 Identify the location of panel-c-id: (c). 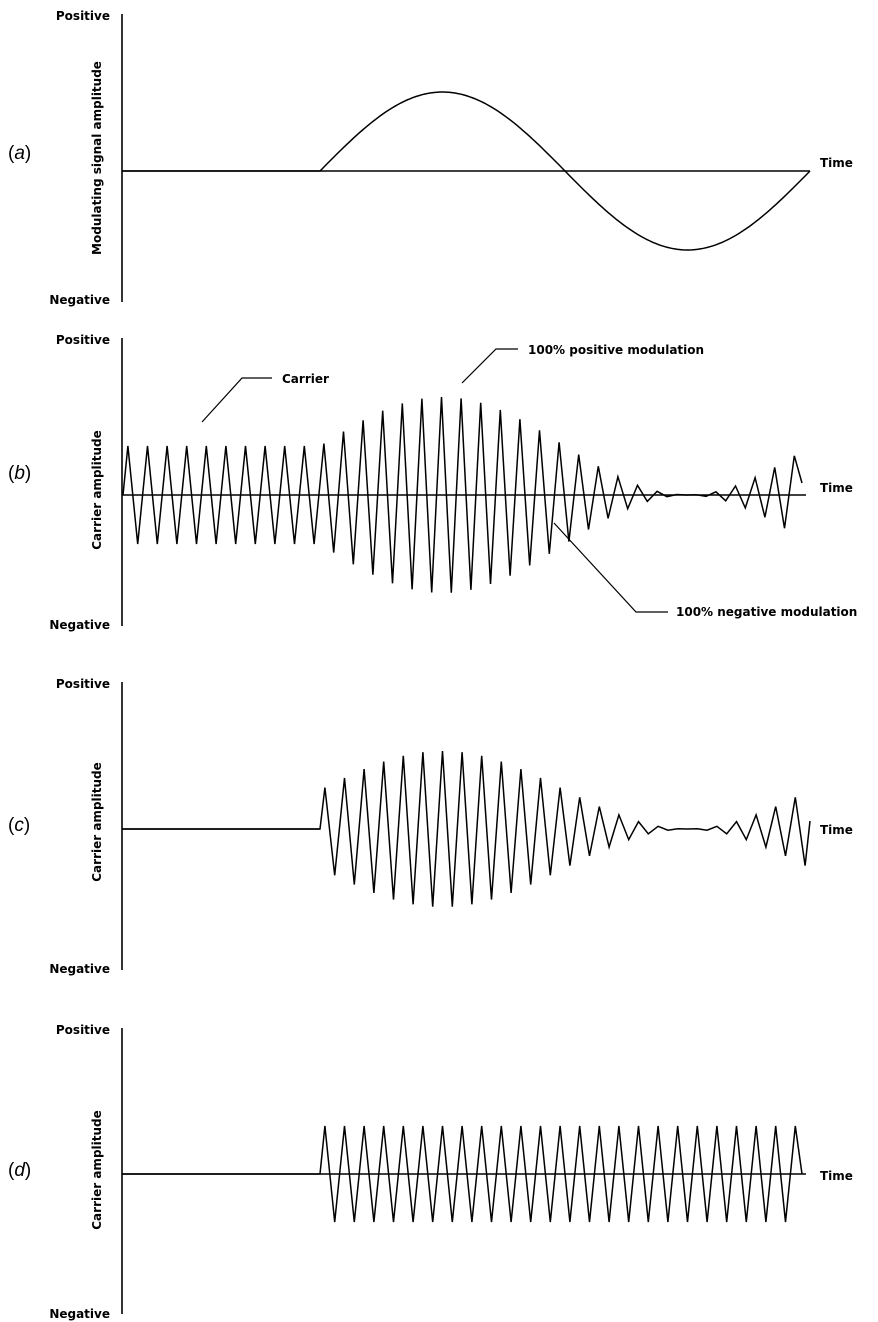
(19, 825).